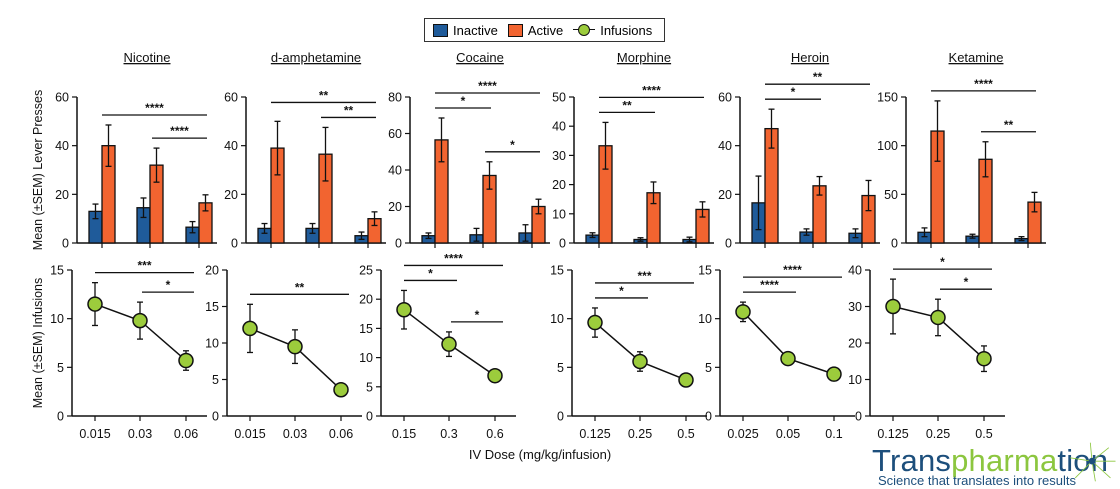 Image resolution: width=1120 pixels, height=489 pixels. I want to click on y-tick-label: 80, so click(395, 98).